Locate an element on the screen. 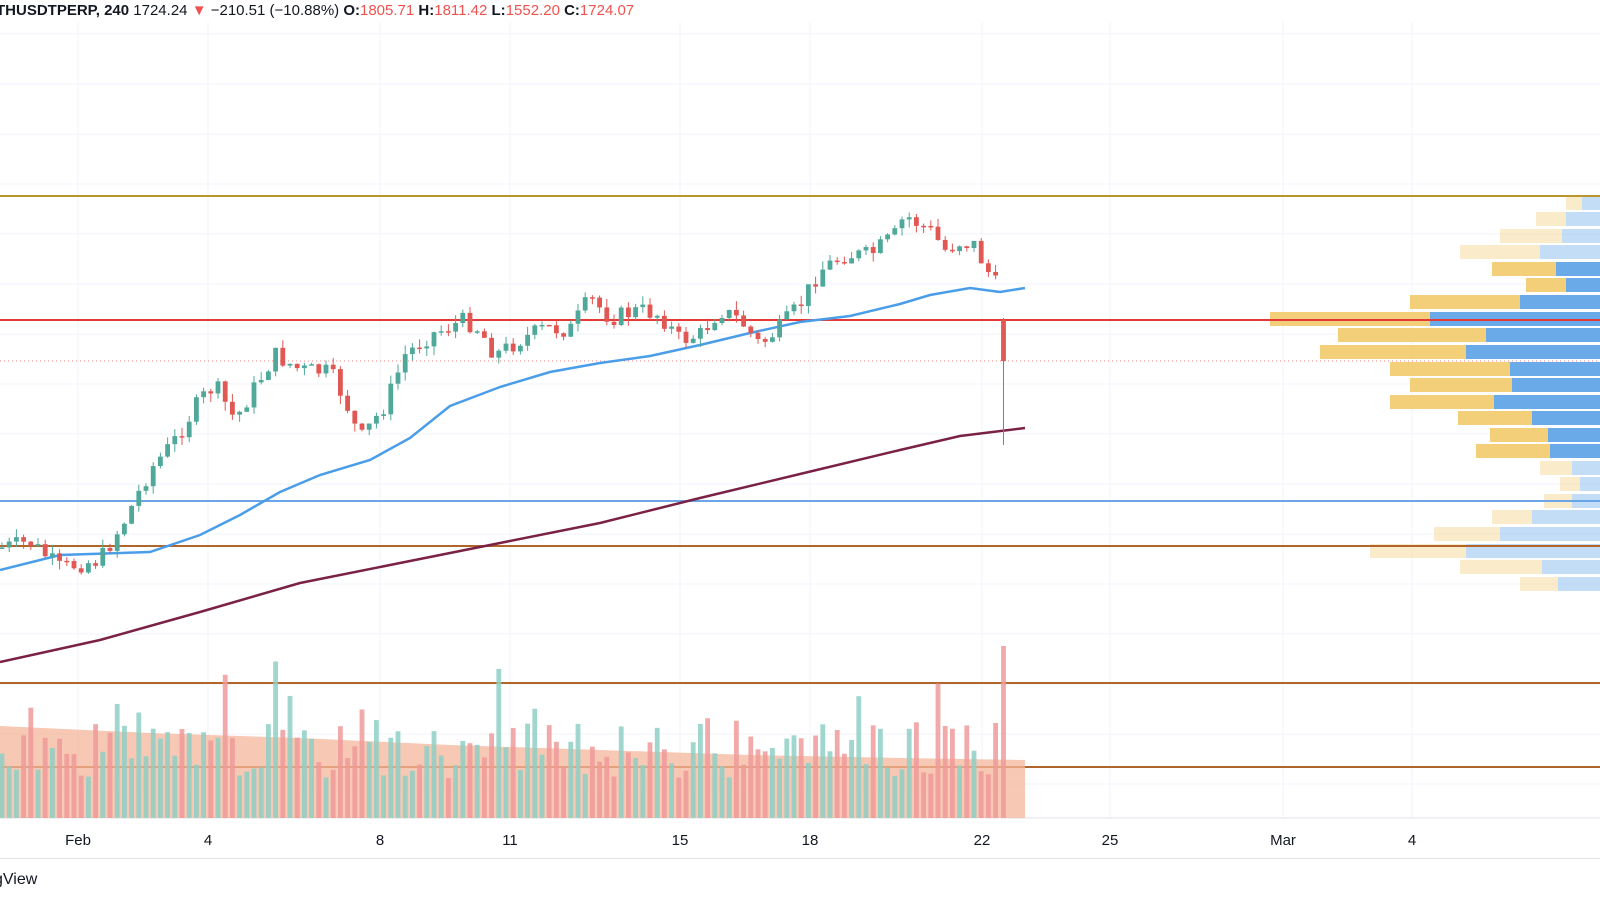  low-value: 1552.20 is located at coordinates (532, 10).